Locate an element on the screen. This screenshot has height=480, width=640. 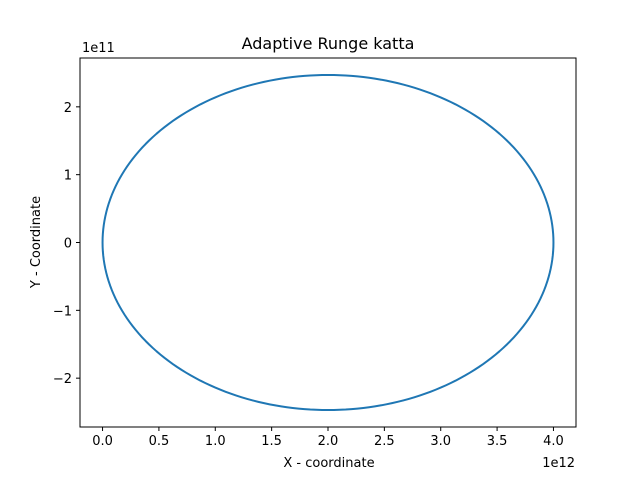
x-tick-label: 4.0 is located at coordinates (553, 441).